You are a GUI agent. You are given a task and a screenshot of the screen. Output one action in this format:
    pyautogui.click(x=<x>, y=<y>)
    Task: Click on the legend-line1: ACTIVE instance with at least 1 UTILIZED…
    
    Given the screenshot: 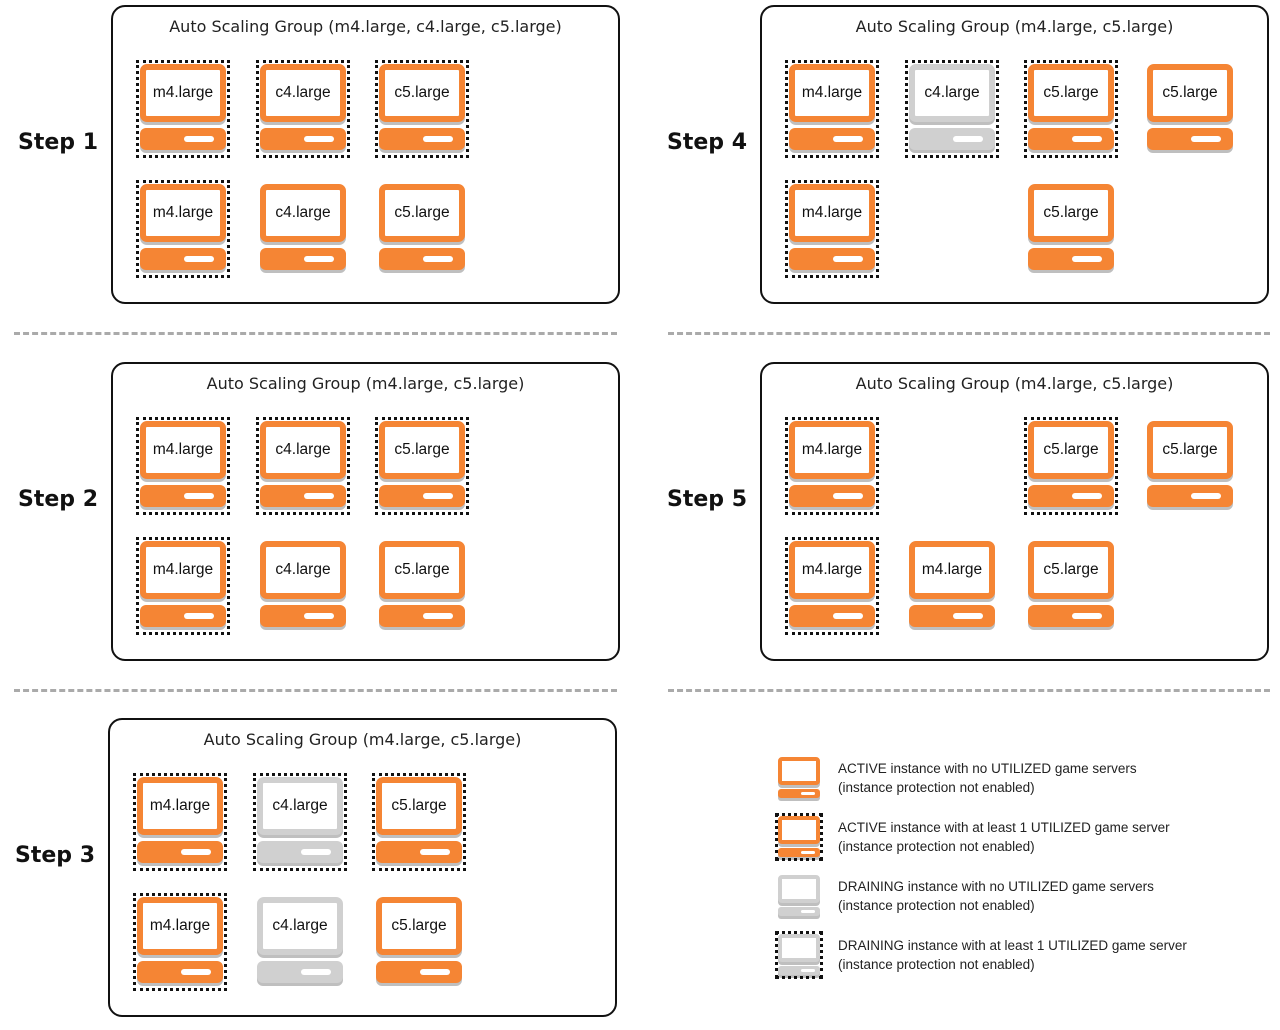 What is the action you would take?
    pyautogui.click(x=1004, y=827)
    